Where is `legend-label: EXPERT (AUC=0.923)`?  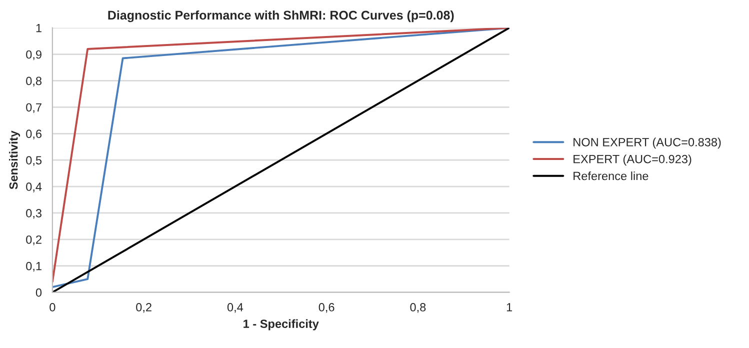 legend-label: EXPERT (AUC=0.923) is located at coordinates (633, 160).